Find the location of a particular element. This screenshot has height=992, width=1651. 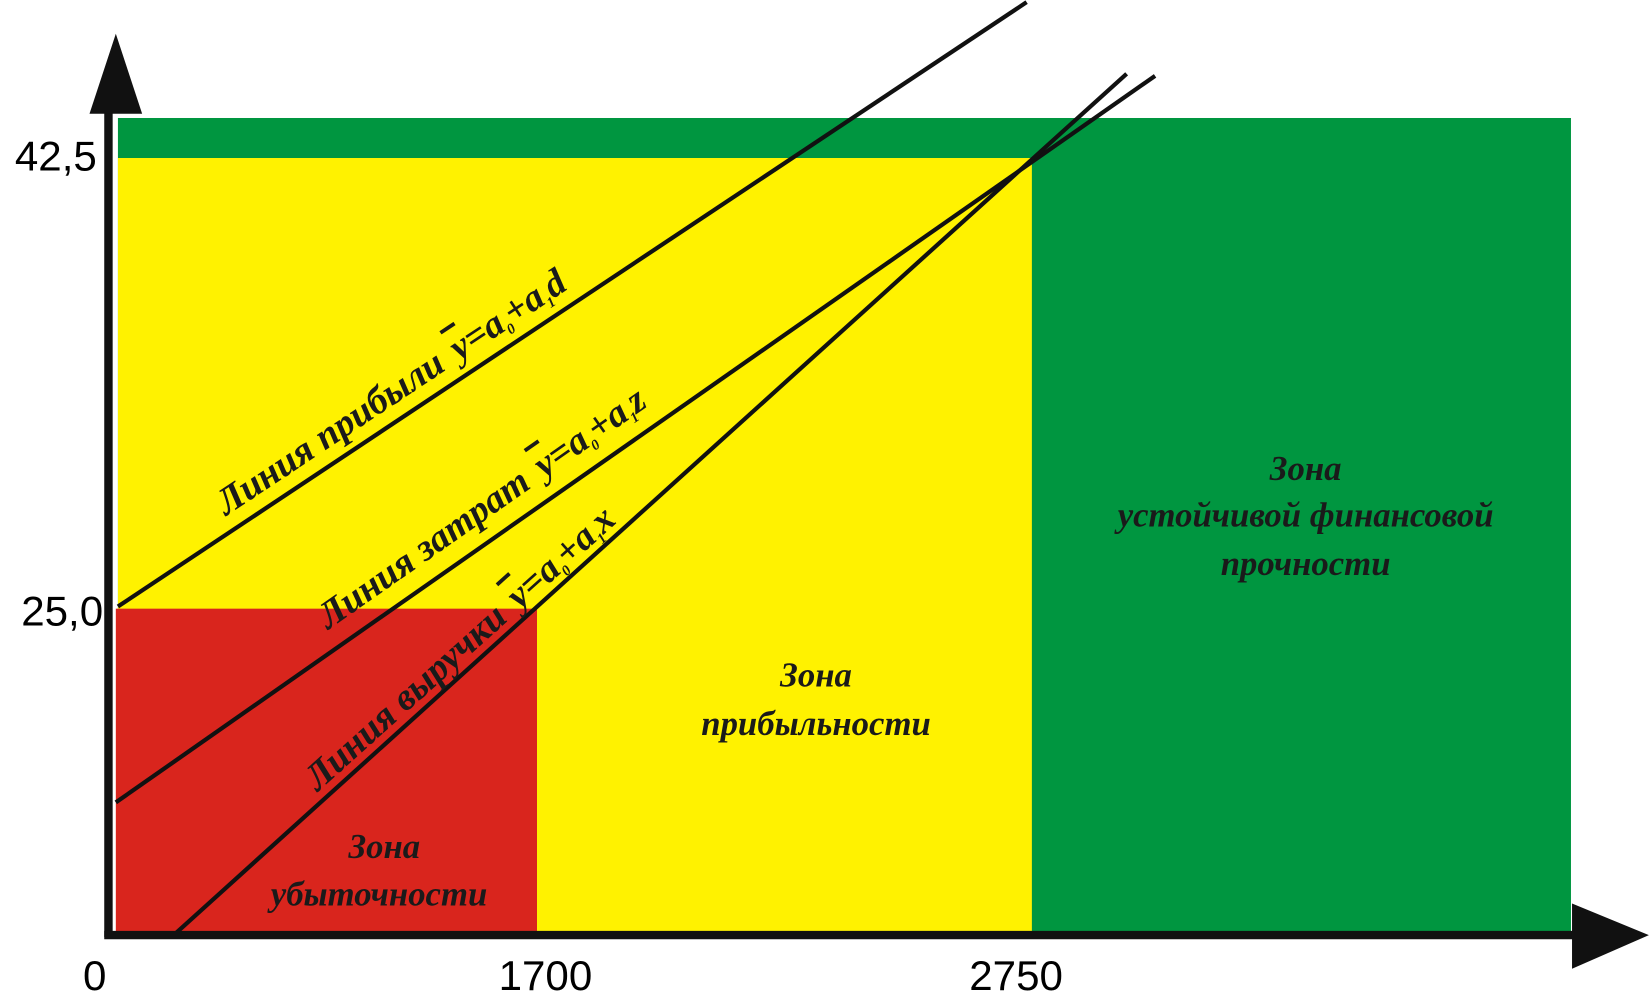

x-tick-label: 2750 is located at coordinates (1016, 972).